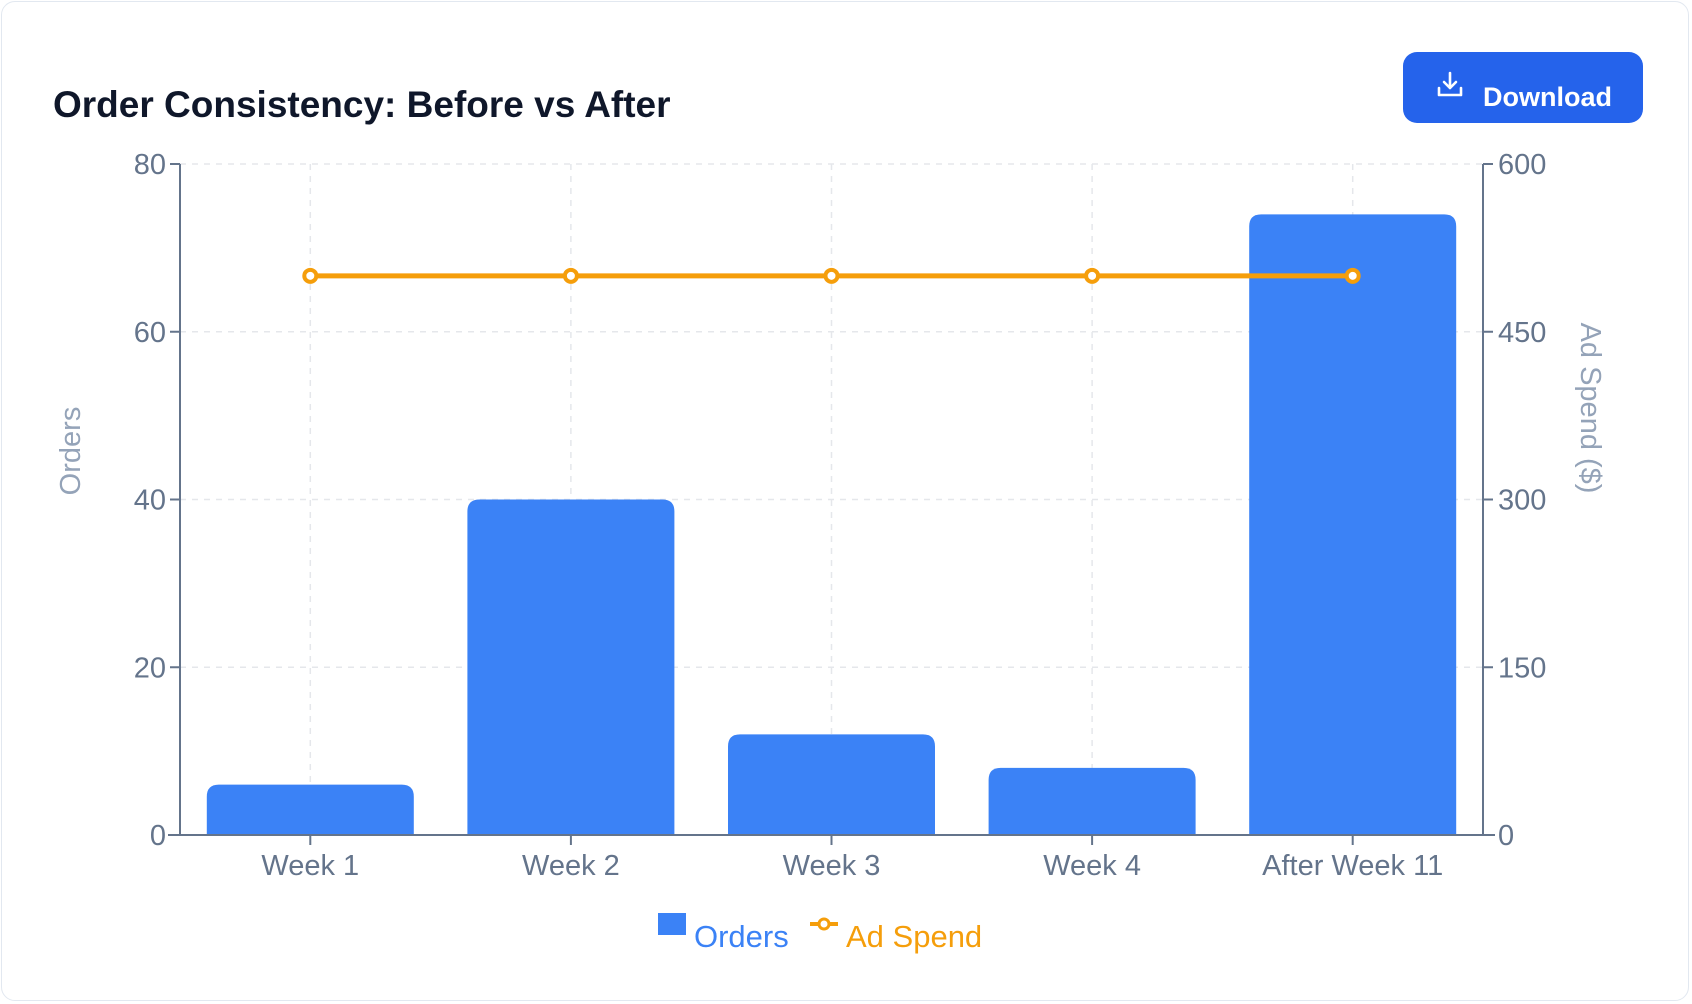 The image size is (1692, 1004). Describe the element at coordinates (914, 936) in the screenshot. I see `legend-ad-spend-label: Ad Spend` at that location.